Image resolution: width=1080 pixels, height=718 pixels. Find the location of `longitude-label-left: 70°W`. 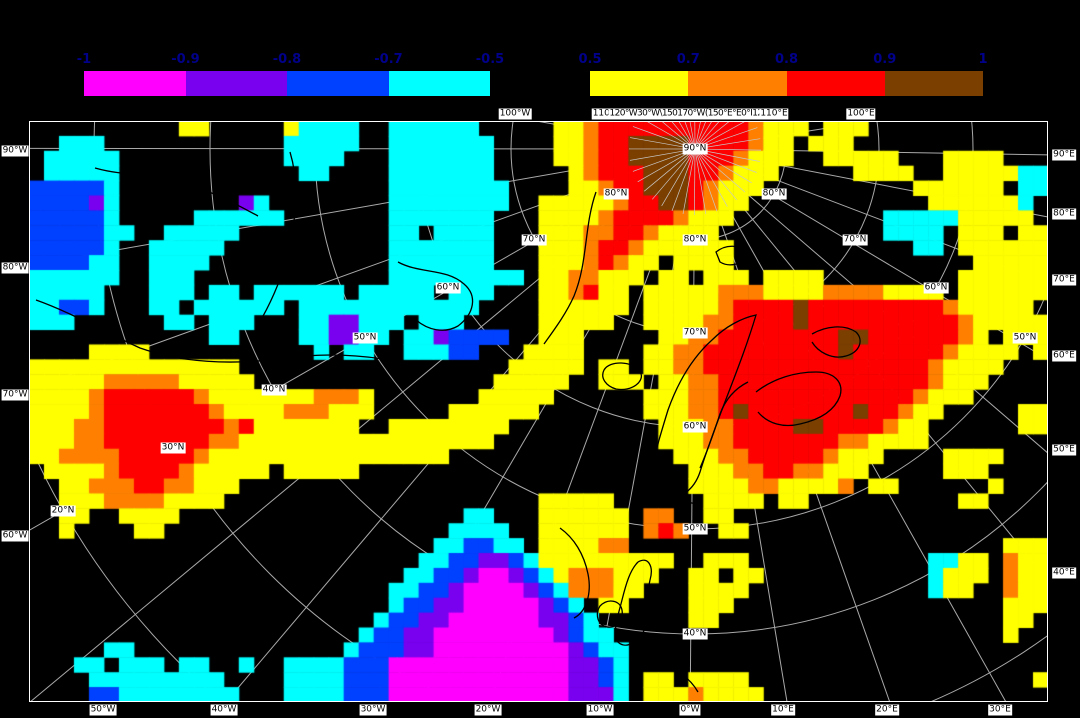

longitude-label-left: 70°W is located at coordinates (15, 395).